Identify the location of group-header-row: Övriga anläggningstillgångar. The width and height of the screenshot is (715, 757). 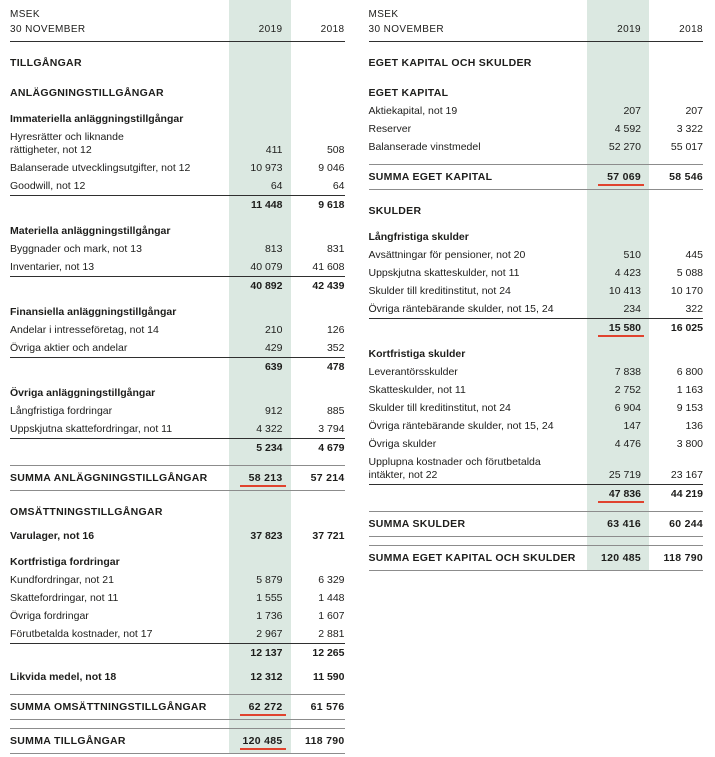
(177, 393).